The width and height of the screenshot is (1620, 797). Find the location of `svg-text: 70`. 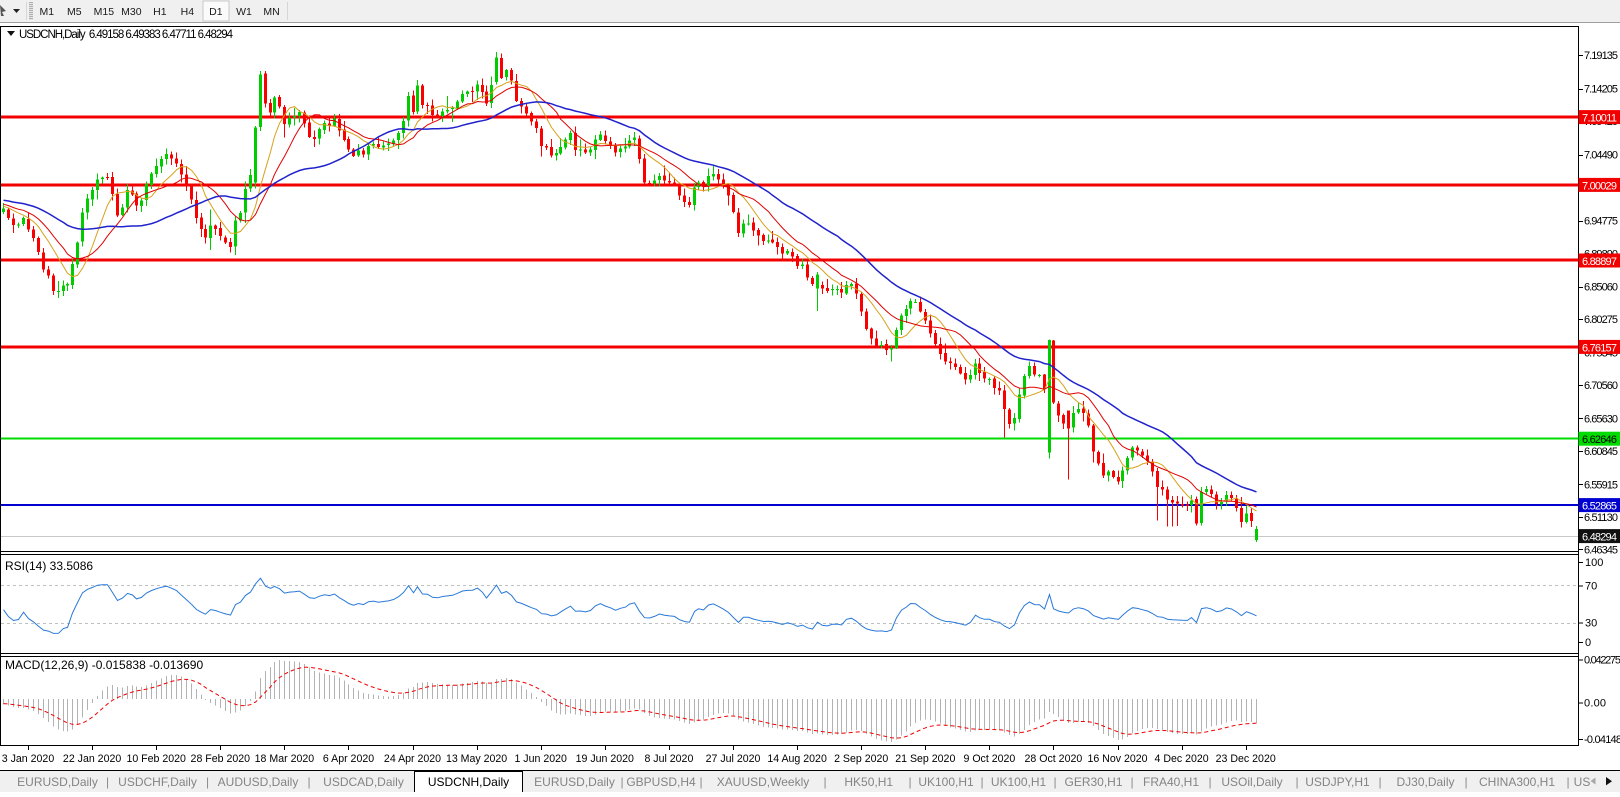

svg-text: 70 is located at coordinates (1591, 587).